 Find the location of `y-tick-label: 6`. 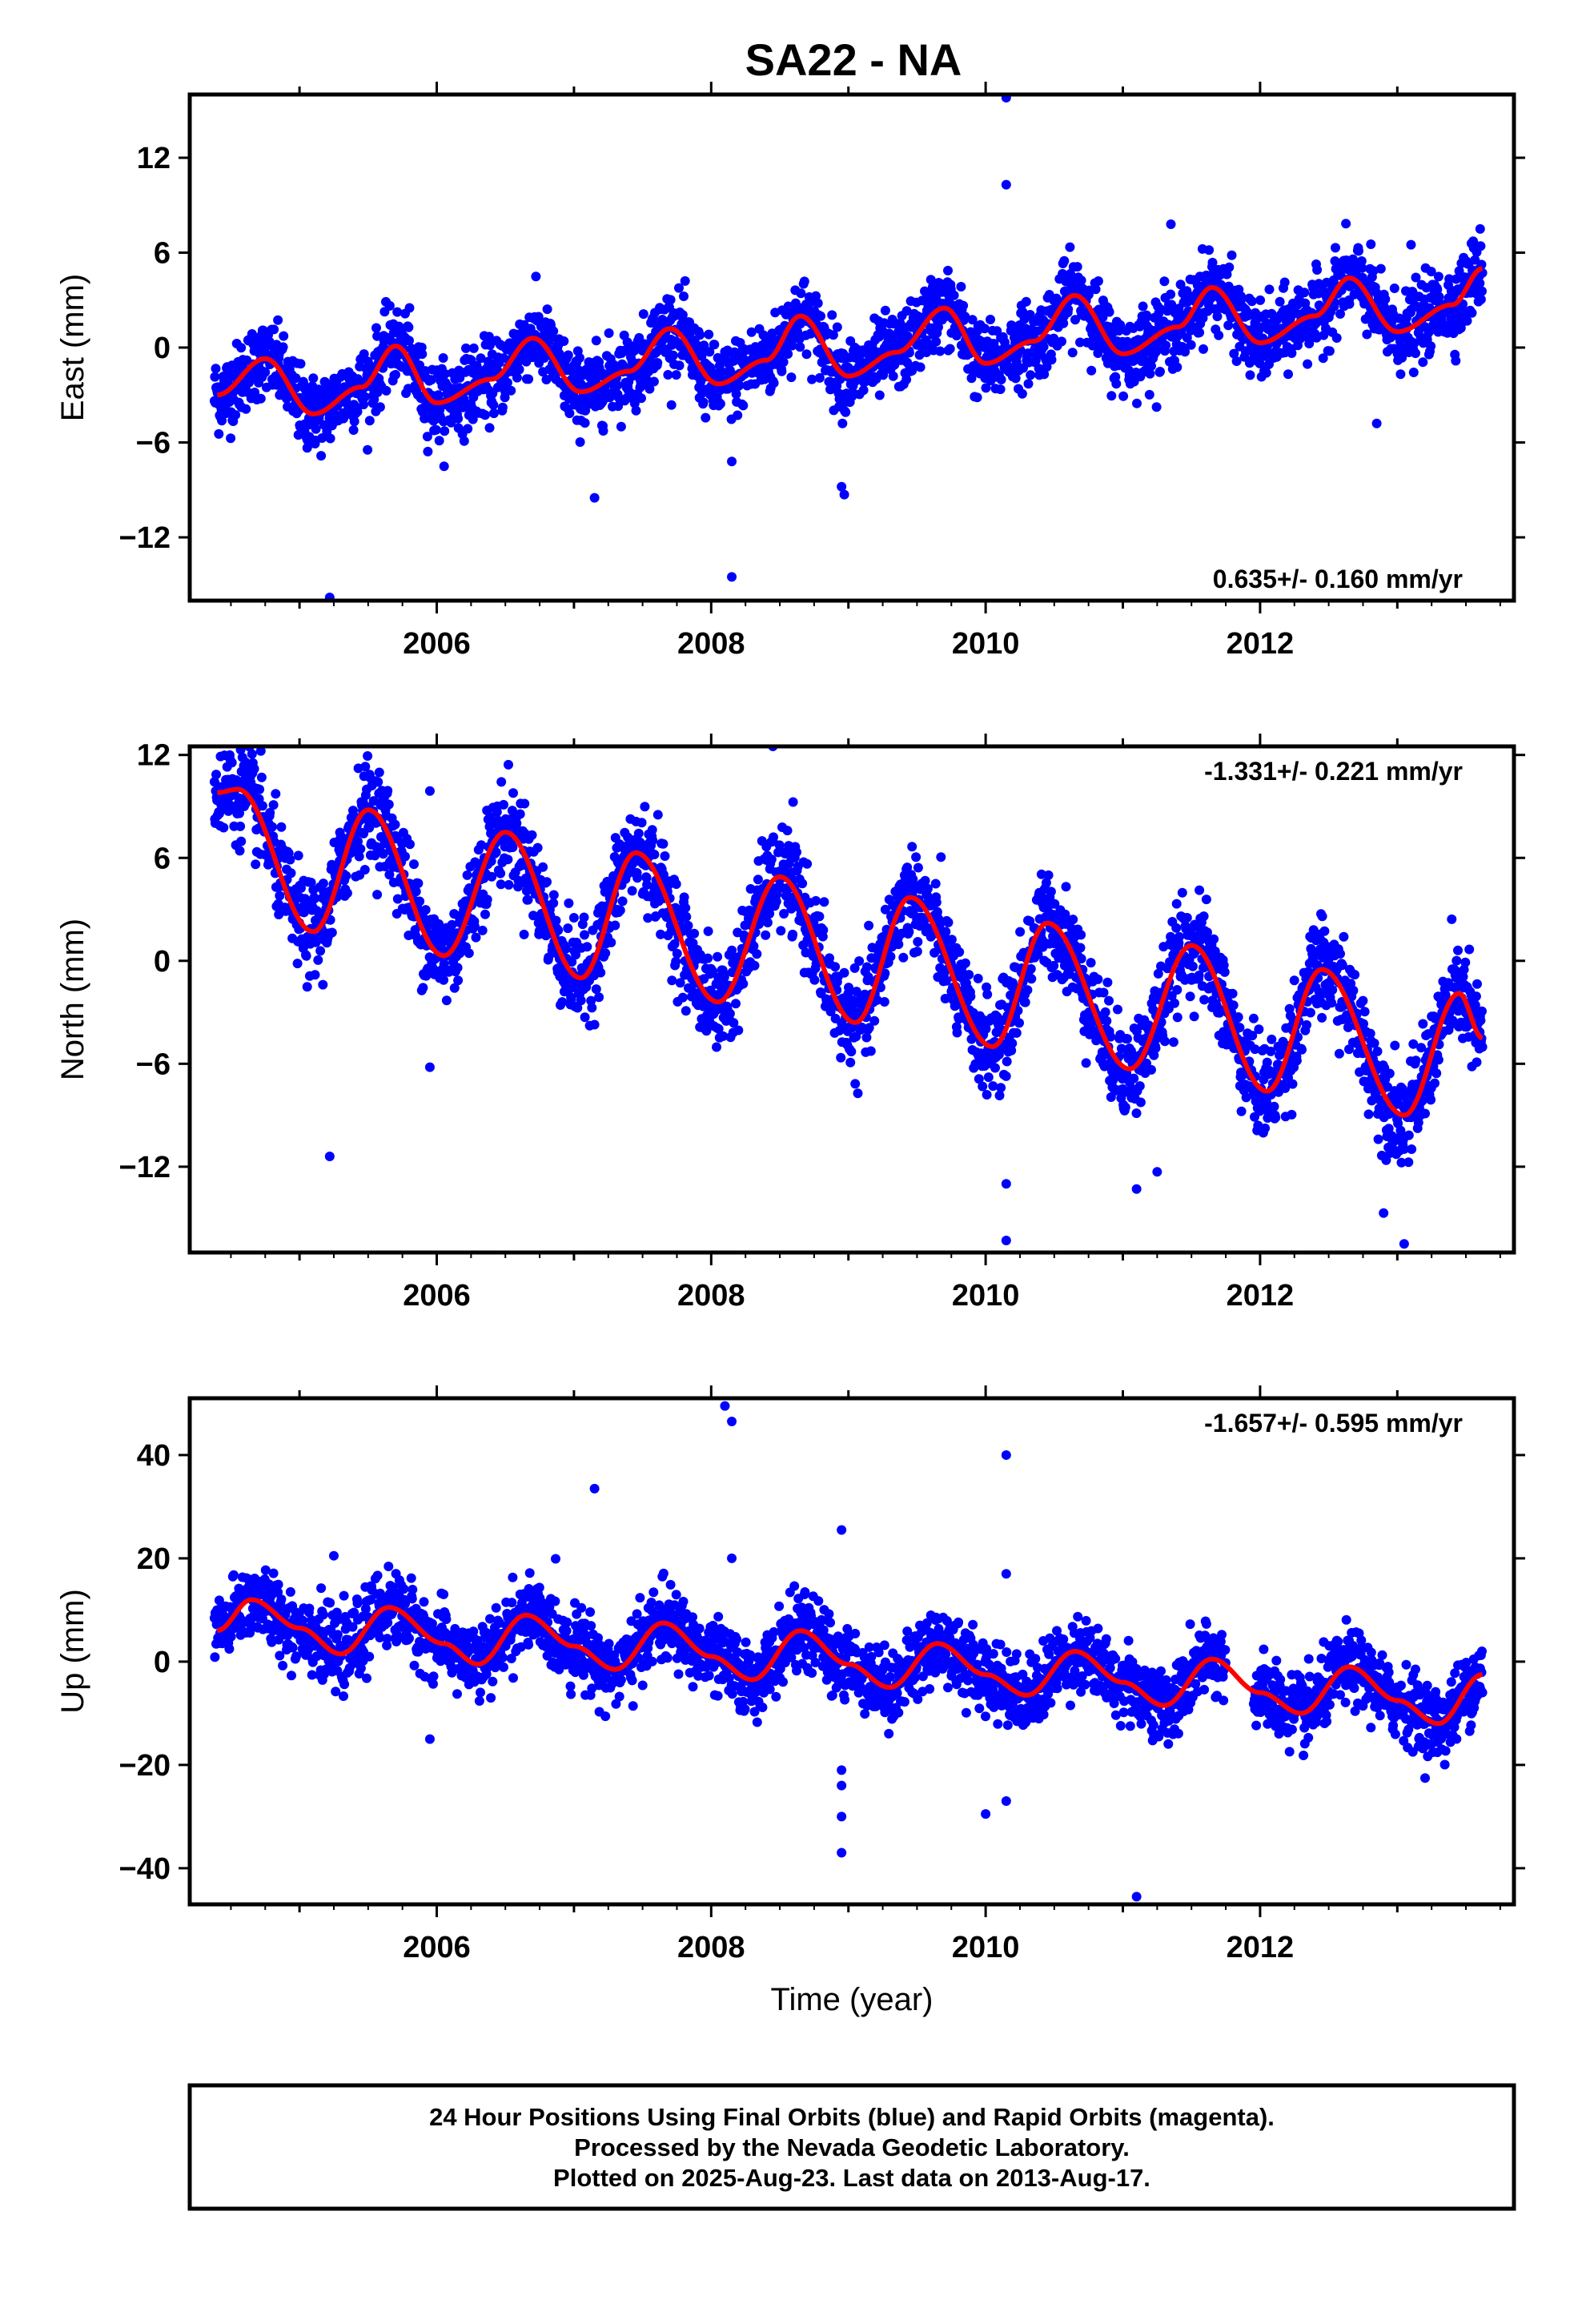

y-tick-label: 6 is located at coordinates (162, 254).